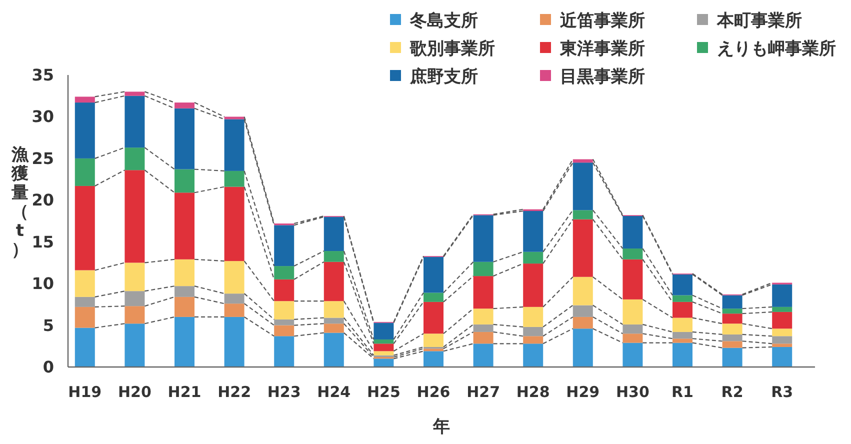 The width and height of the screenshot is (851, 444). What do you see at coordinates (43, 284) in the screenshot?
I see `y-tick-label: 10` at bounding box center [43, 284].